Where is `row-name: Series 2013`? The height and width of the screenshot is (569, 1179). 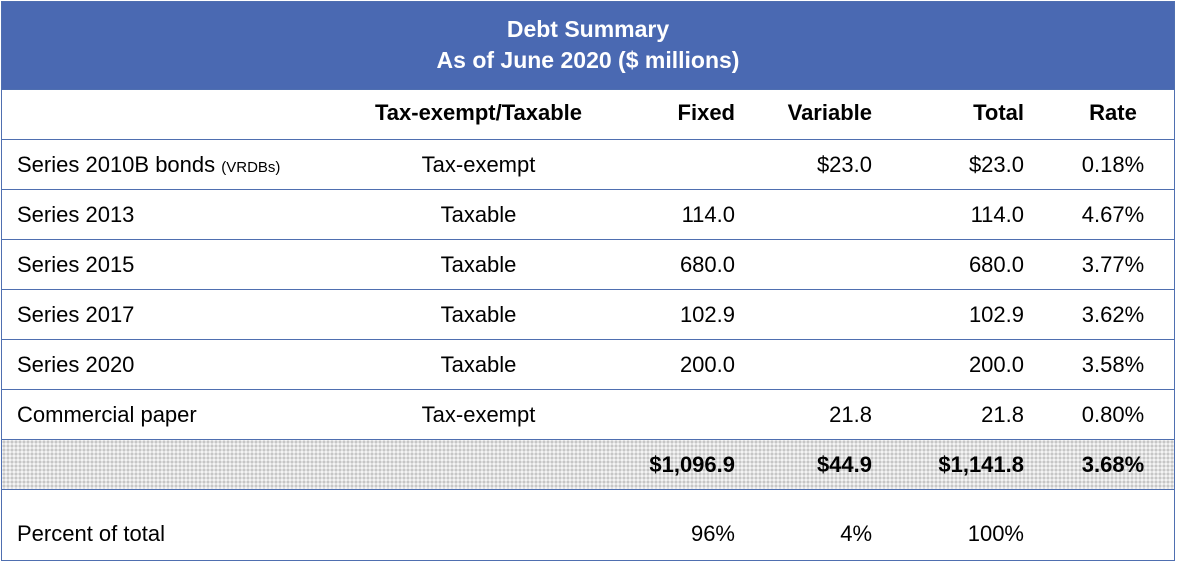 row-name: Series 2013 is located at coordinates (76, 214).